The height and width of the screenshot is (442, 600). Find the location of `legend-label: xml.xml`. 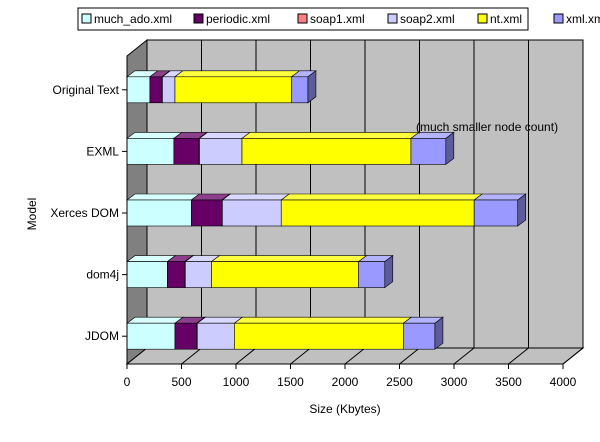

legend-label: xml.xml is located at coordinates (583, 19).